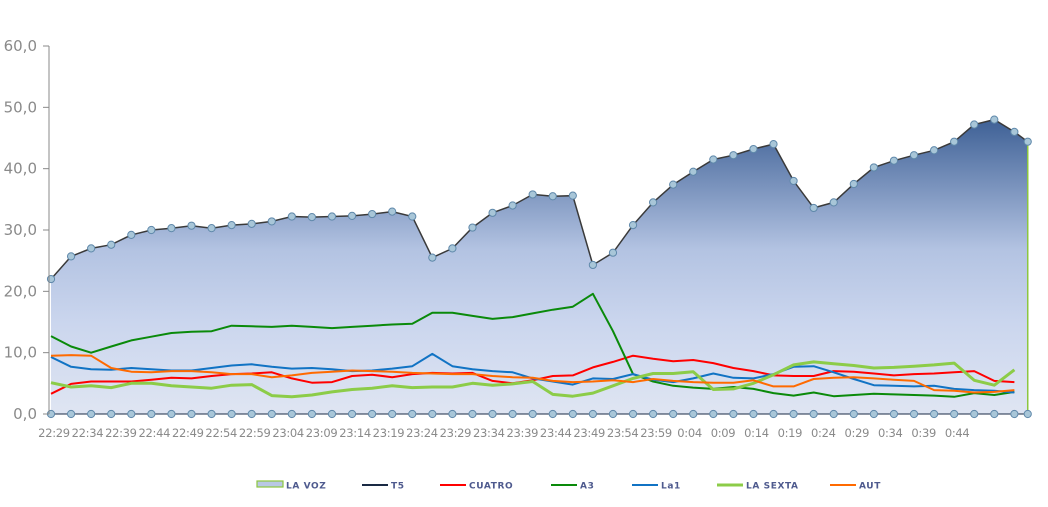  What do you see at coordinates (476, 487) in the screenshot?
I see `legend-item-cuatro: CUATRO` at bounding box center [476, 487].